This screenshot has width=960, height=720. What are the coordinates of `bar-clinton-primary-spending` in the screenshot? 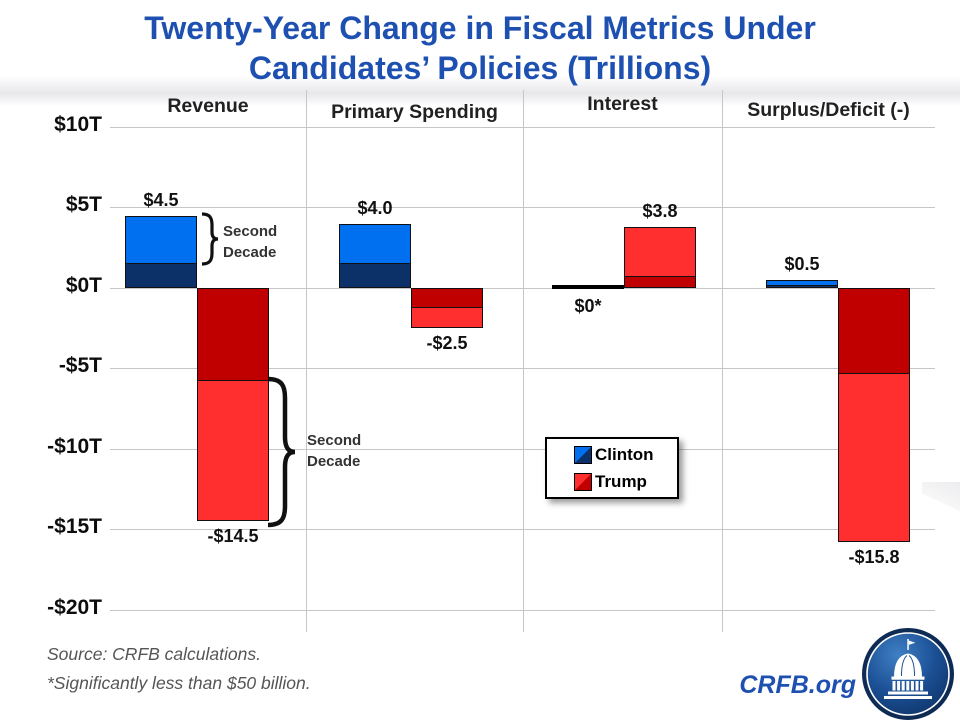 It's located at (375, 255).